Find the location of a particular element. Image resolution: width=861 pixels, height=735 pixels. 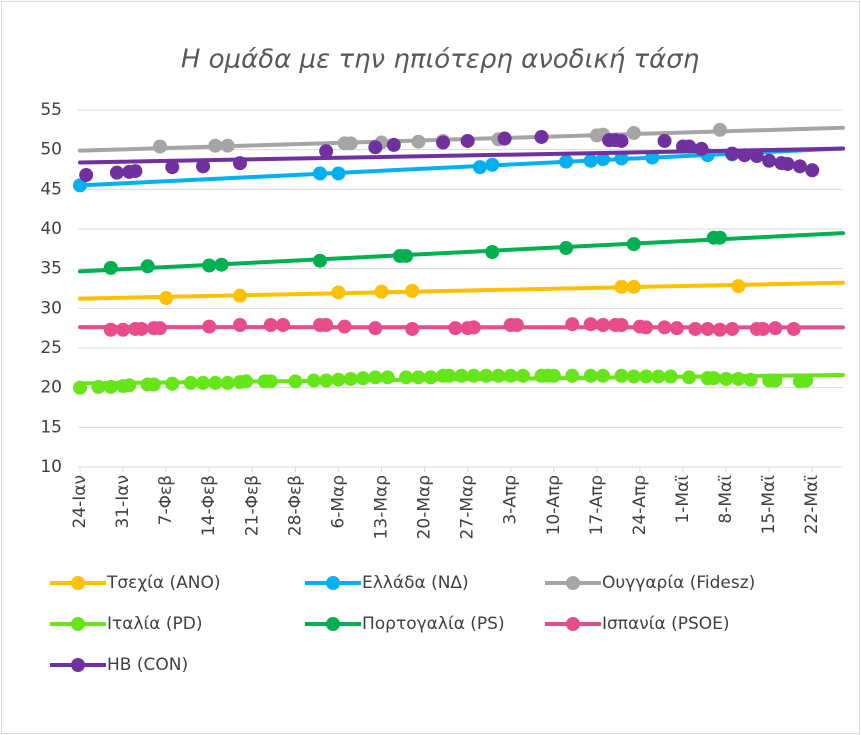

legend-entry: Ελλάδα (ΝΔ) is located at coordinates (387, 583).